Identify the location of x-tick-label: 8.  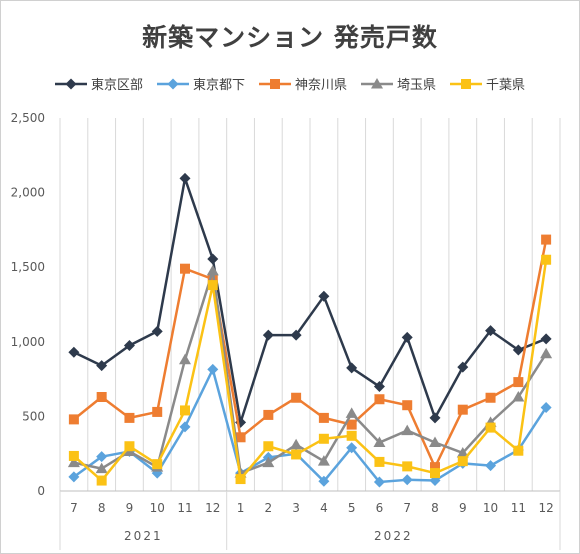
(102, 508).